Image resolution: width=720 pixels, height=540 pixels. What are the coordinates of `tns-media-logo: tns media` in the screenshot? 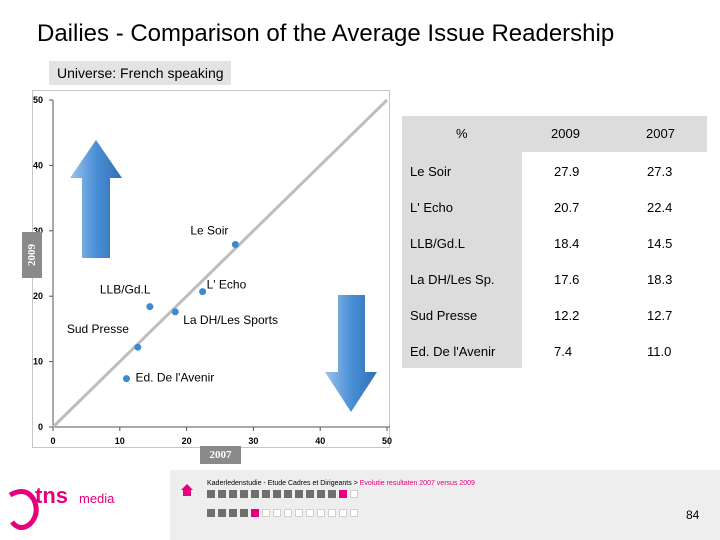 It's located at (61, 506).